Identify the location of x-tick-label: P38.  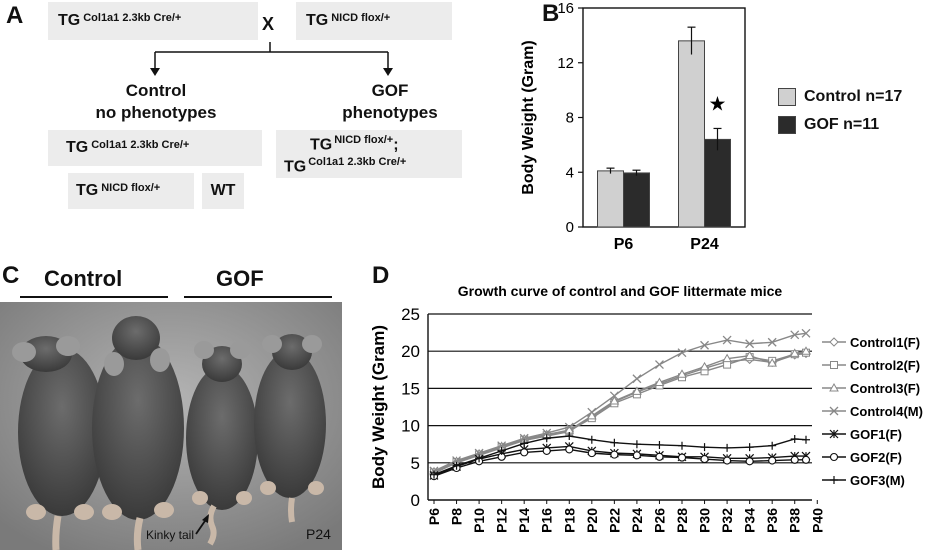
(795, 520).